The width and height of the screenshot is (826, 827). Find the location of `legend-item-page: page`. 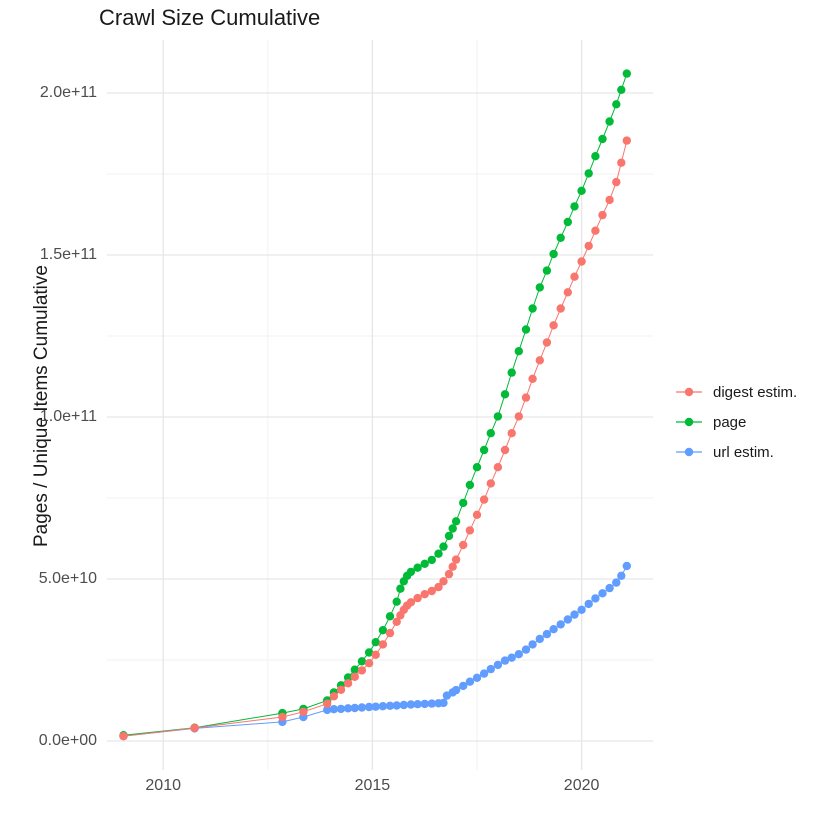

legend-item-page: page is located at coordinates (735, 422).